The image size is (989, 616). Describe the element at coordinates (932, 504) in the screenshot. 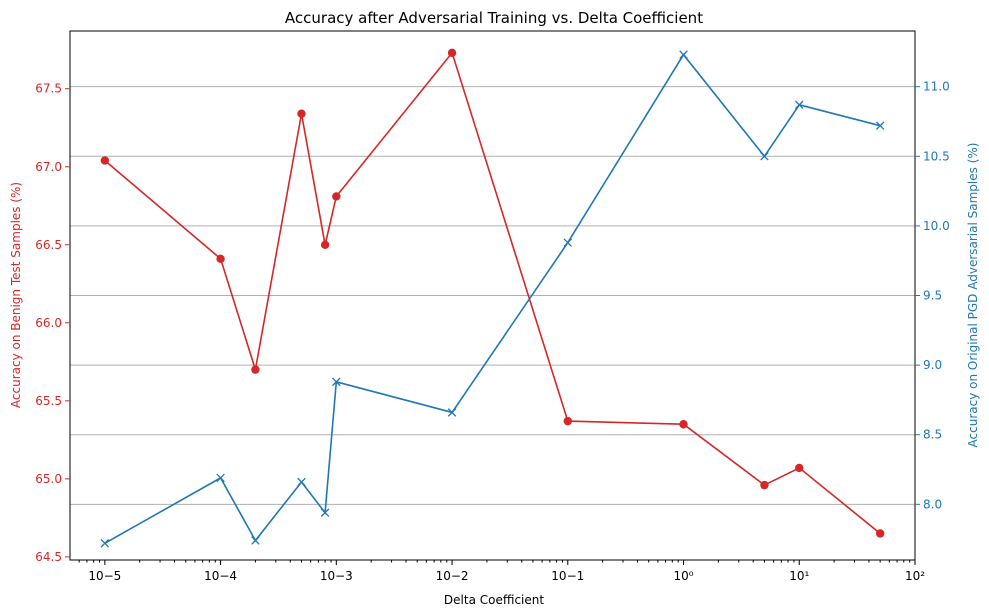

I see `right-tick-label: 8.0` at that location.